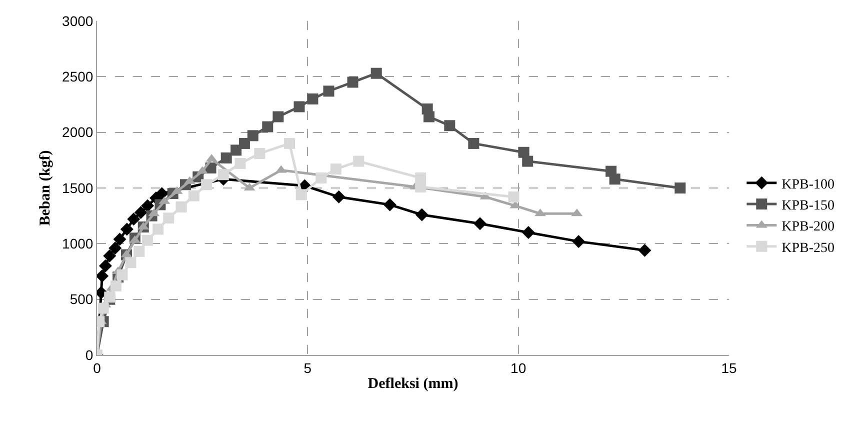  Describe the element at coordinates (78, 76) in the screenshot. I see `y-tick-label: 2500` at that location.